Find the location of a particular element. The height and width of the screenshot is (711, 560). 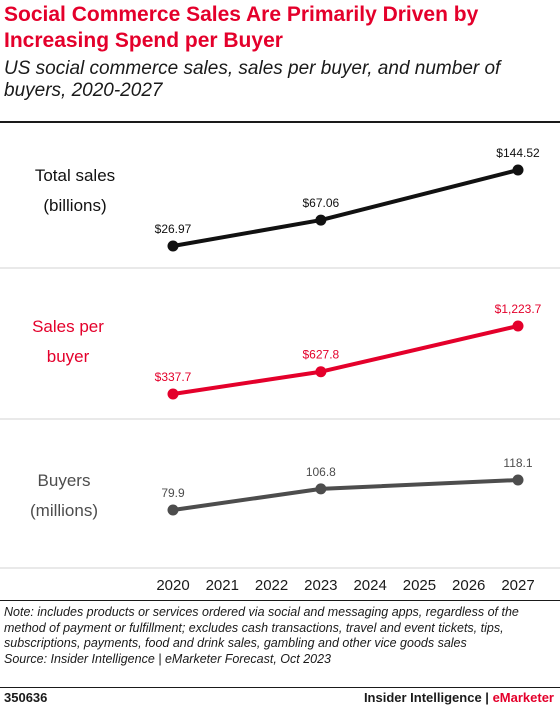

data-label-0-2027: $144.52 is located at coordinates (518, 153).